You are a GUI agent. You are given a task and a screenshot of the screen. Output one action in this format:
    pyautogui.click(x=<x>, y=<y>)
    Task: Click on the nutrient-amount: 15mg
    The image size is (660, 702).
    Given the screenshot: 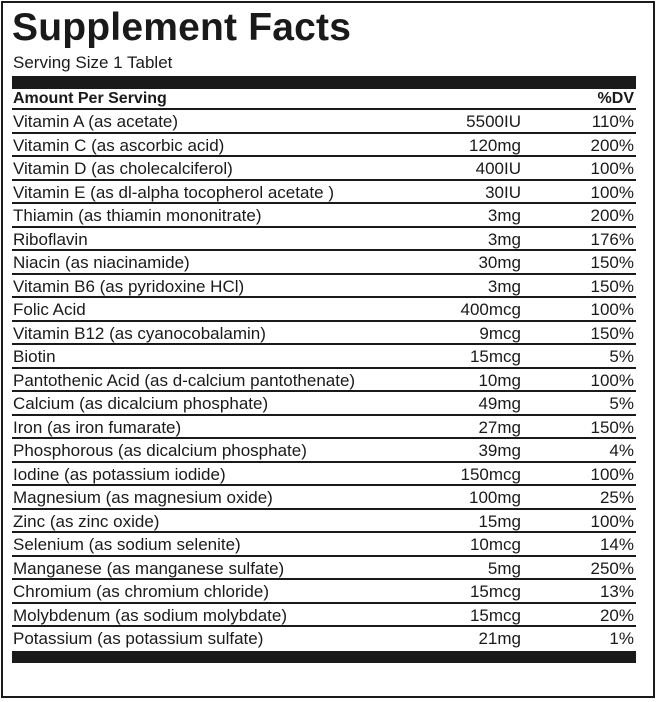 What is the action you would take?
    pyautogui.click(x=499, y=521)
    